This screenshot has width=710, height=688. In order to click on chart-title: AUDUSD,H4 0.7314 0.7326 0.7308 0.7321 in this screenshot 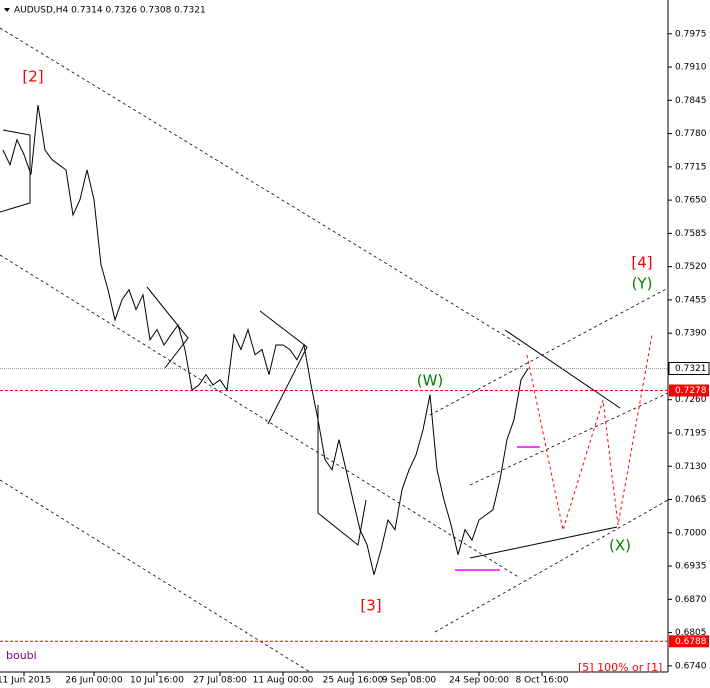, I will do `click(110, 11)`.